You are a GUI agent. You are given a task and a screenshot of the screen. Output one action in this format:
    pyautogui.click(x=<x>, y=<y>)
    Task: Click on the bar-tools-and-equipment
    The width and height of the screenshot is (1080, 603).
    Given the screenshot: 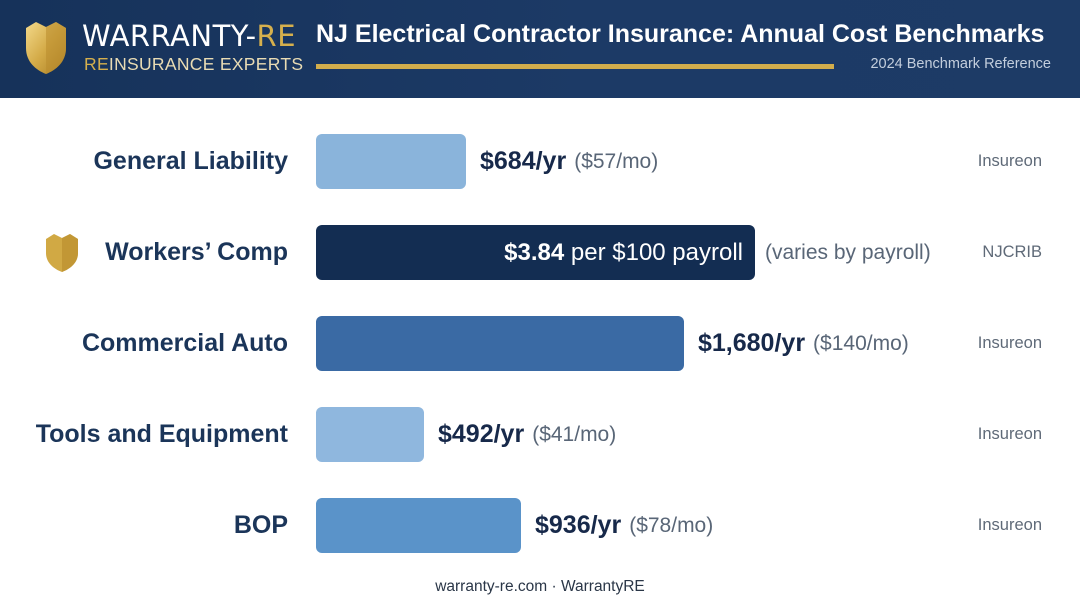 What is the action you would take?
    pyautogui.click(x=370, y=434)
    